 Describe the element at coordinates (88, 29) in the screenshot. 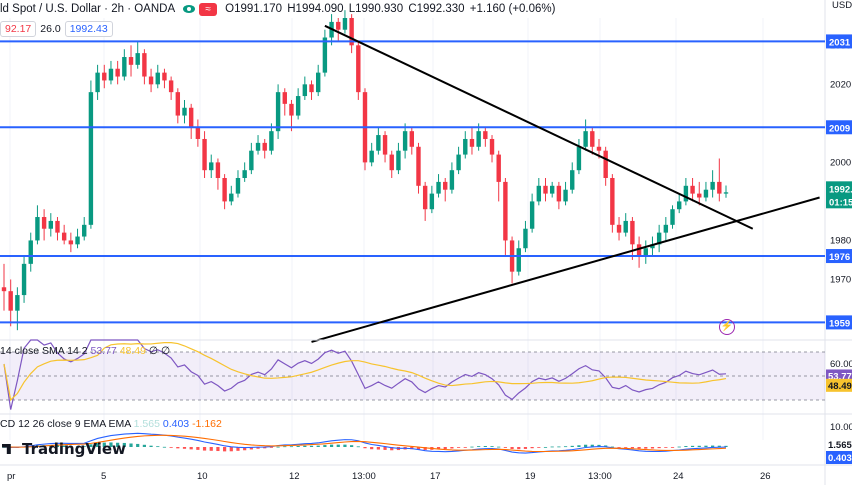

I see `buy-button: 1992.43` at that location.